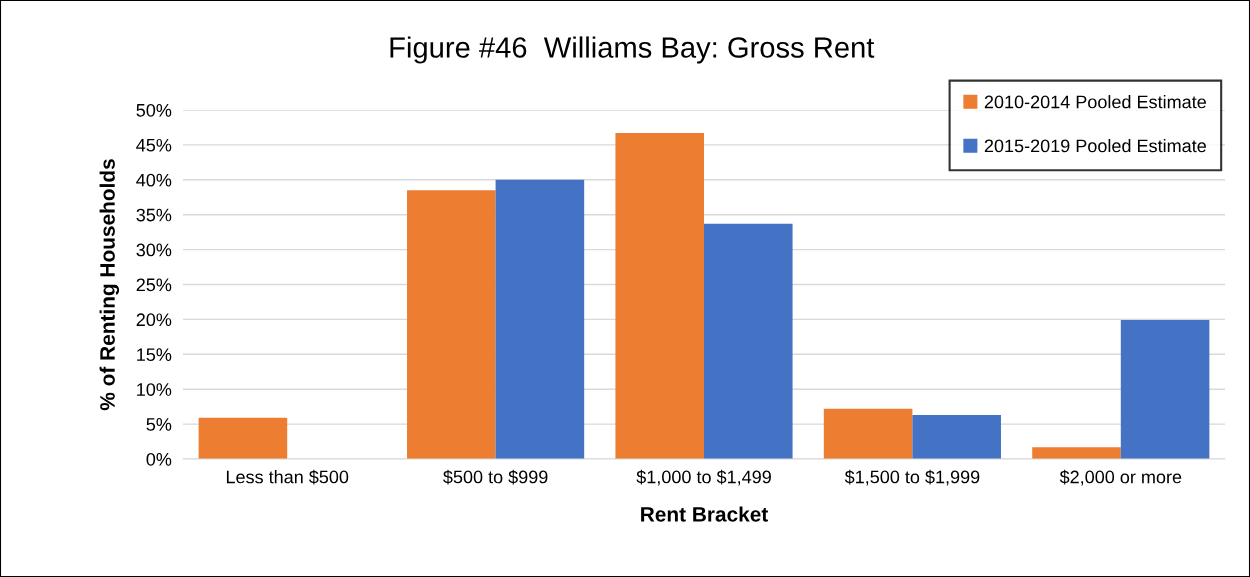  Describe the element at coordinates (154, 215) in the screenshot. I see `y-tick-label: 35%` at that location.